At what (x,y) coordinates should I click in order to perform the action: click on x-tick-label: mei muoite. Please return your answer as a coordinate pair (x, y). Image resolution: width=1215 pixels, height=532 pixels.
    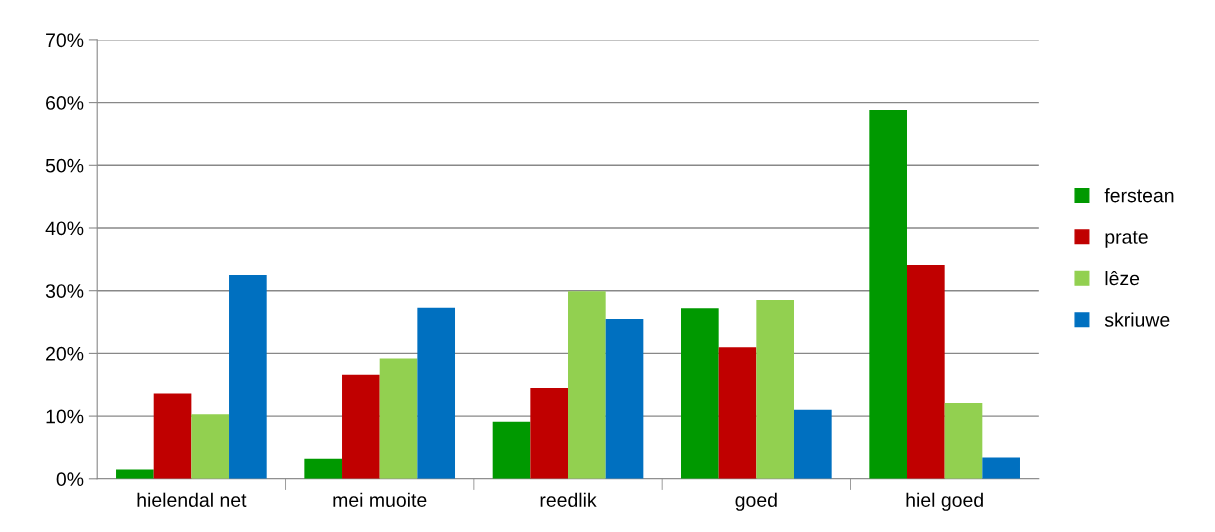
    Looking at the image, I should click on (380, 499).